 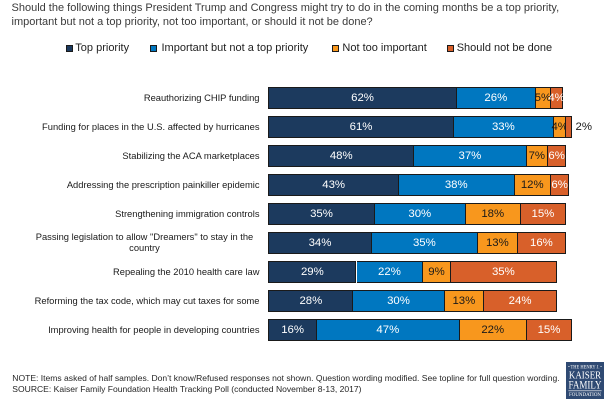 What do you see at coordinates (585, 367) in the screenshot?
I see `svg-text: THE HENRY J.` at bounding box center [585, 367].